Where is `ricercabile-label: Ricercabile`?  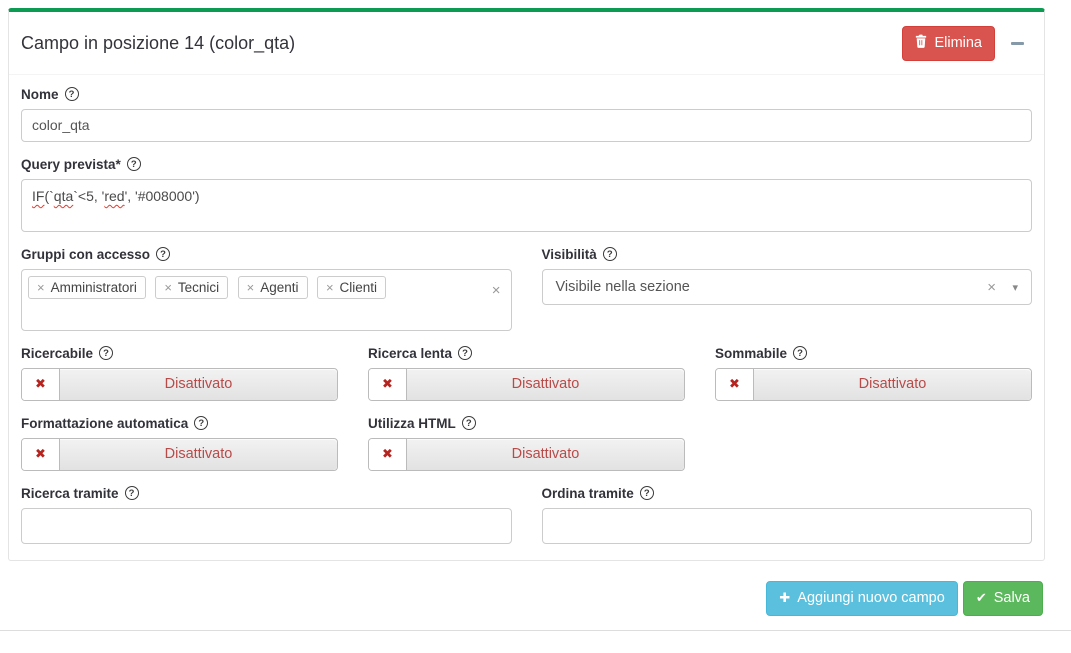 ricercabile-label: Ricercabile is located at coordinates (179, 353).